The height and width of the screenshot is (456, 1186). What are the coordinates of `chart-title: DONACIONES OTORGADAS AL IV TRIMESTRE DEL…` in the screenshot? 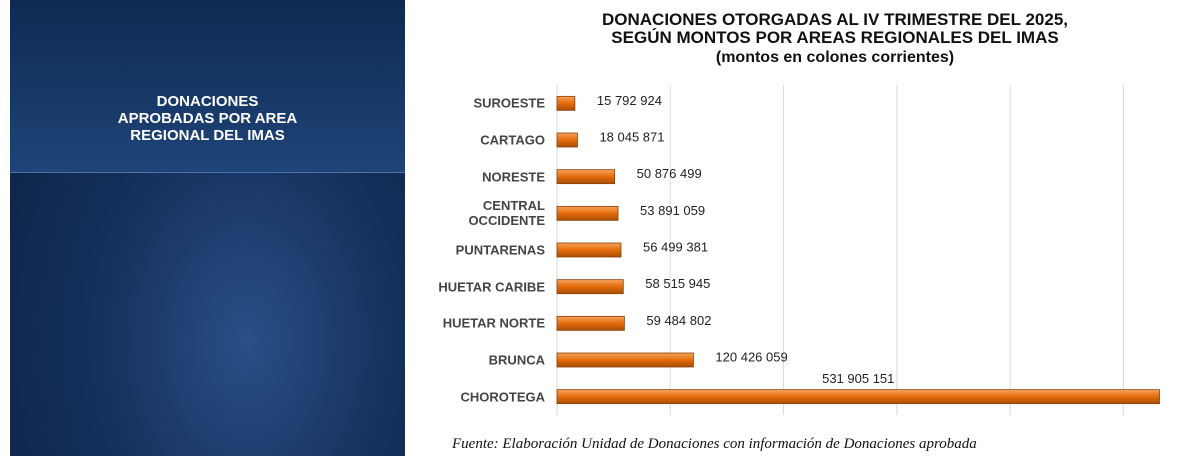 It's located at (834, 28).